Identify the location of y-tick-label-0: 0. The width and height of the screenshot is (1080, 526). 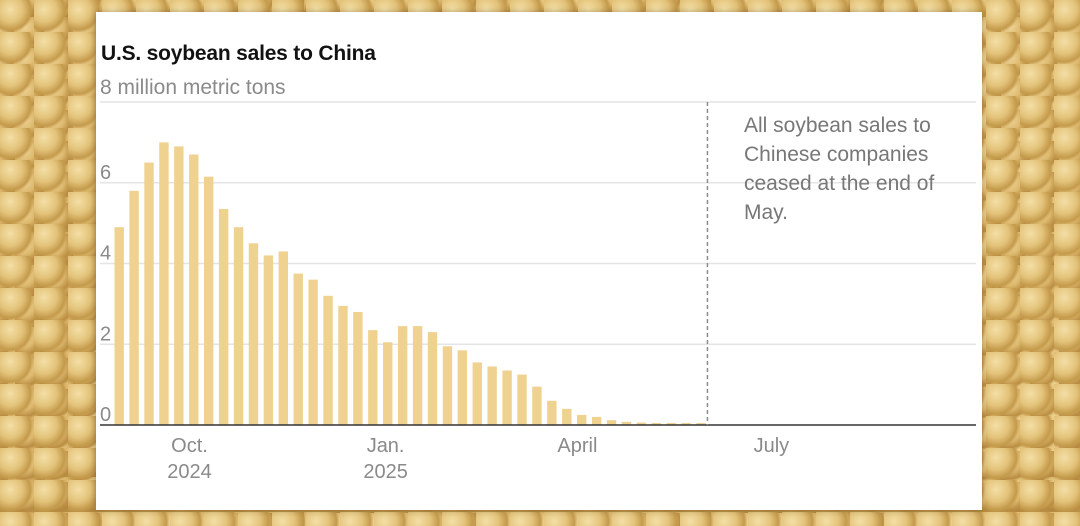
(105, 415).